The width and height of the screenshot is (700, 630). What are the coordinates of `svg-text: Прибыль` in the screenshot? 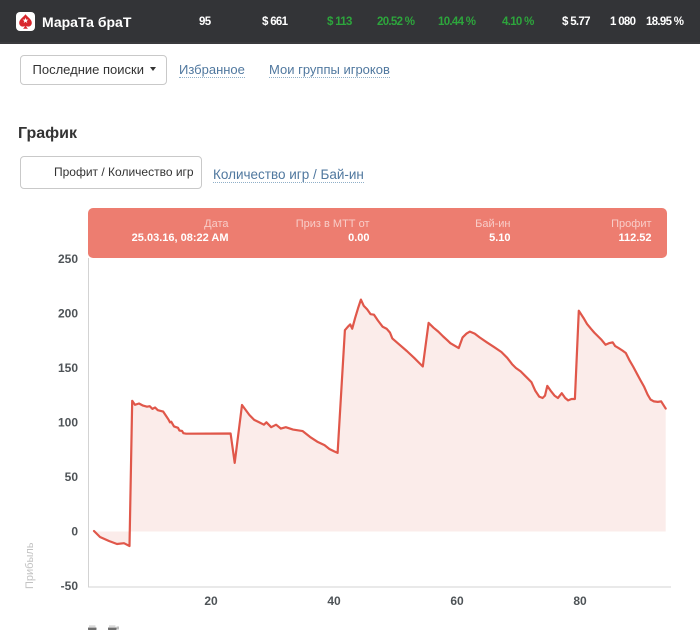 It's located at (30, 565).